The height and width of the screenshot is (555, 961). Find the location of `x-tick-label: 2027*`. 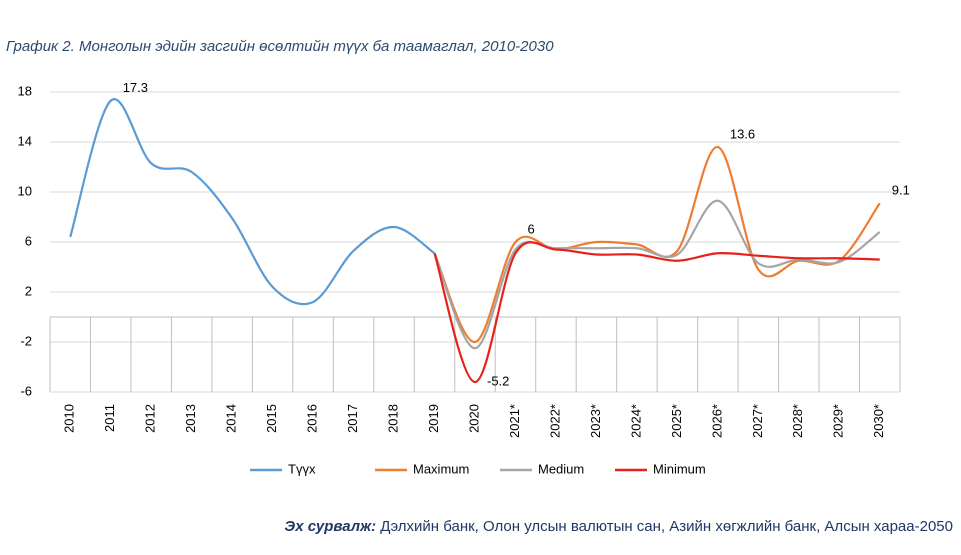

x-tick-label: 2027* is located at coordinates (757, 421).